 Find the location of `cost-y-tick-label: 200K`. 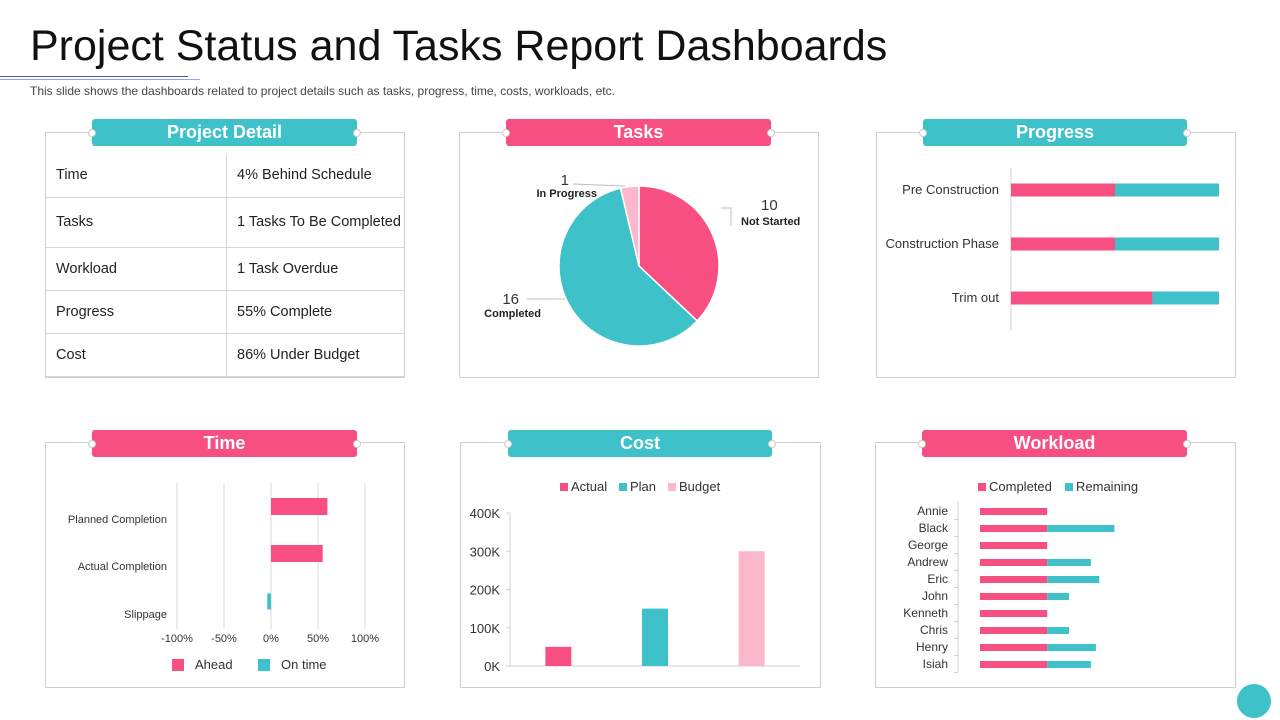

cost-y-tick-label: 200K is located at coordinates (485, 590).